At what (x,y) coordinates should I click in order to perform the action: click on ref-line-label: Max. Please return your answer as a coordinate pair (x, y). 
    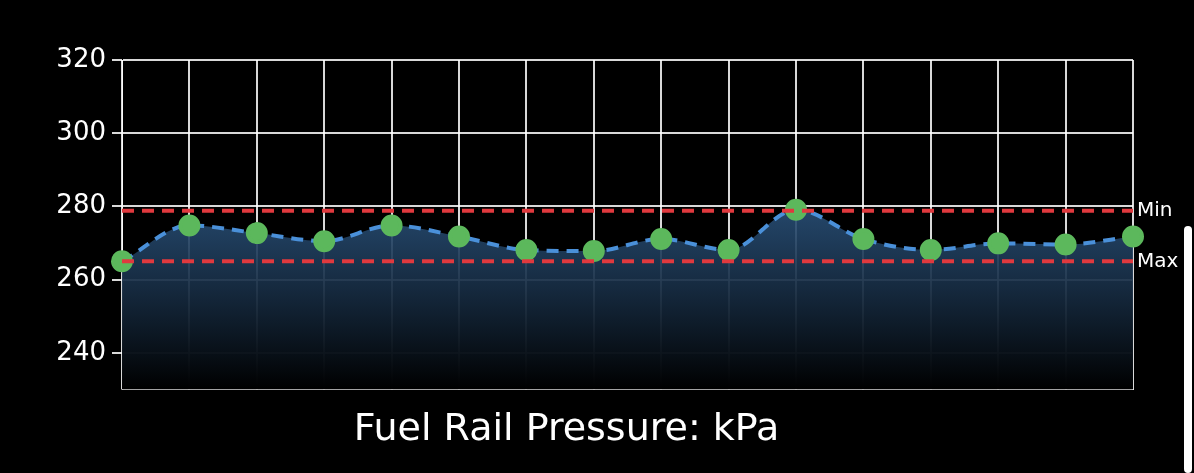
    Looking at the image, I should click on (1158, 259).